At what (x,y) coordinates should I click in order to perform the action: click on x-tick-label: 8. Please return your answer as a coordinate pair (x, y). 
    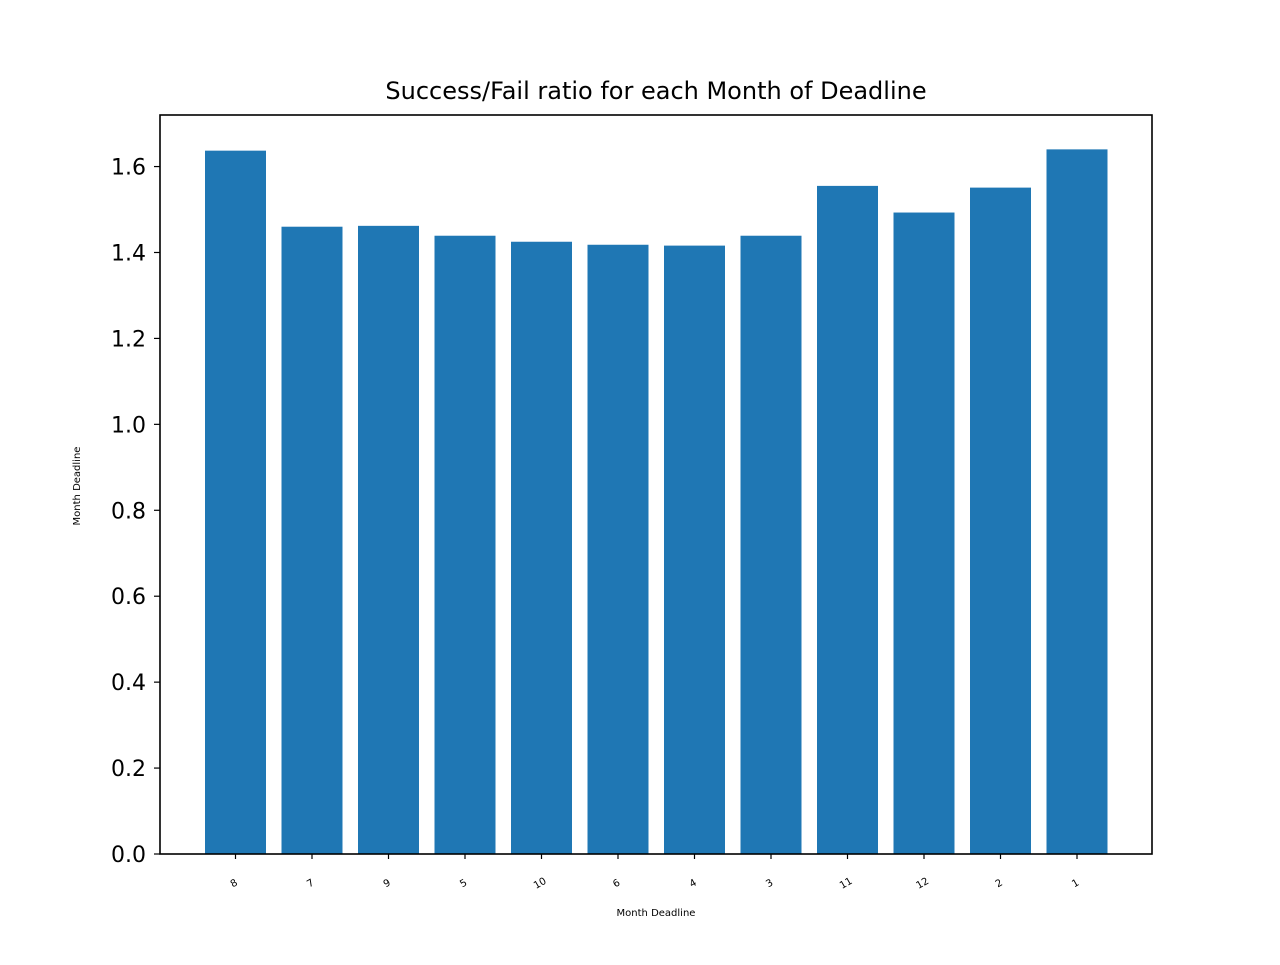
    Looking at the image, I should click on (234, 883).